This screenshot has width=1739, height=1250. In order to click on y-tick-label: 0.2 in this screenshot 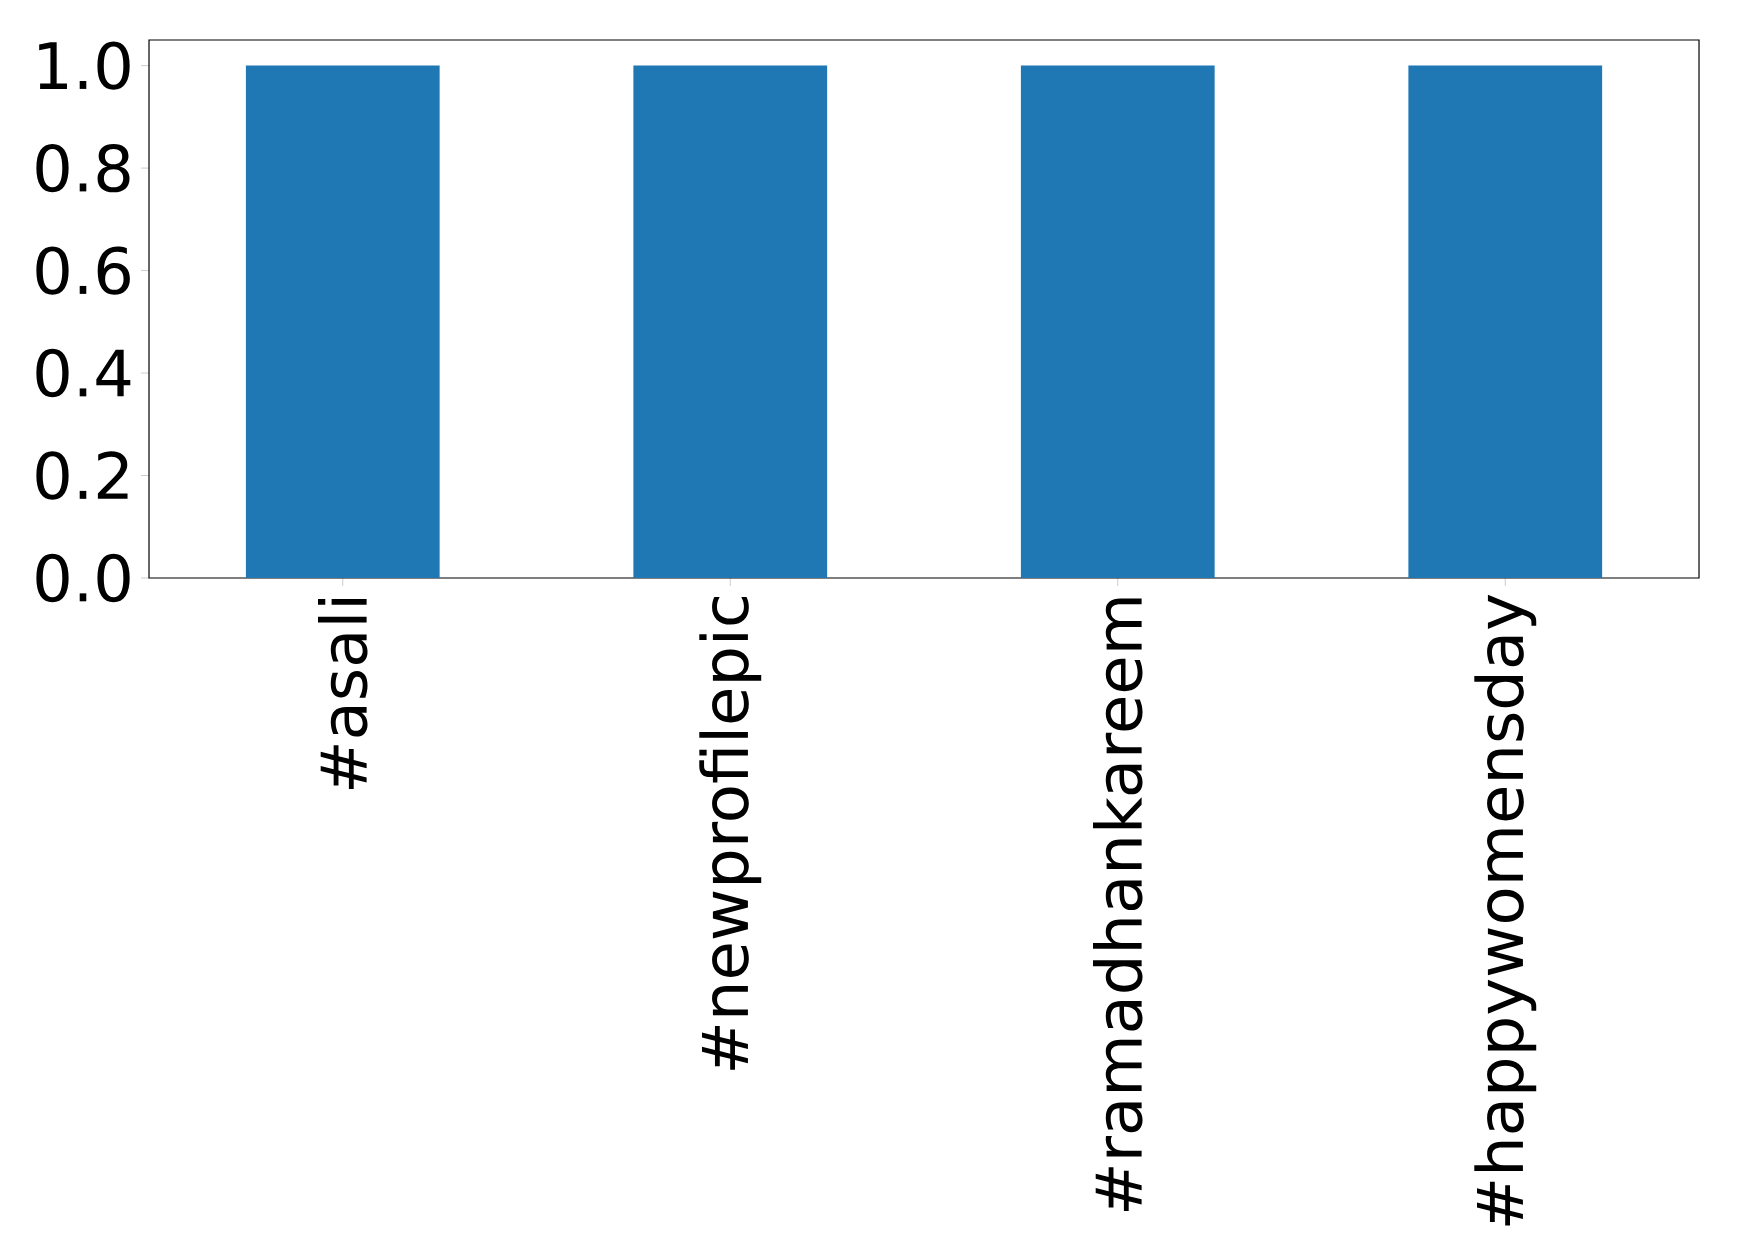, I will do `click(82, 475)`.